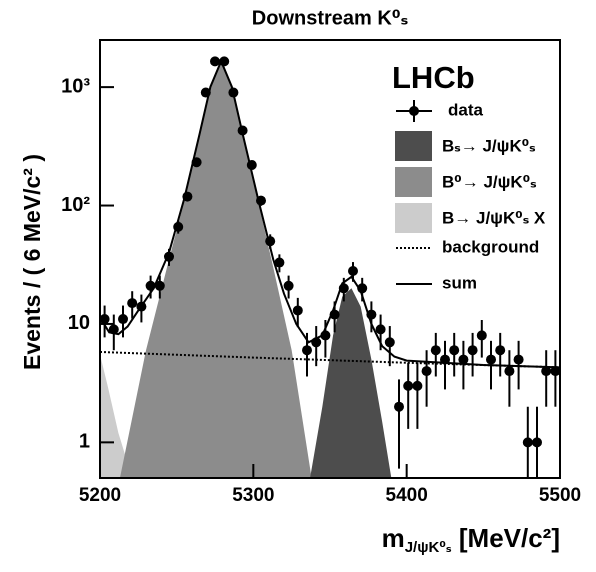 This screenshot has height=572, width=596. What do you see at coordinates (393, 538) in the screenshot?
I see `x-label-symbol: m` at bounding box center [393, 538].